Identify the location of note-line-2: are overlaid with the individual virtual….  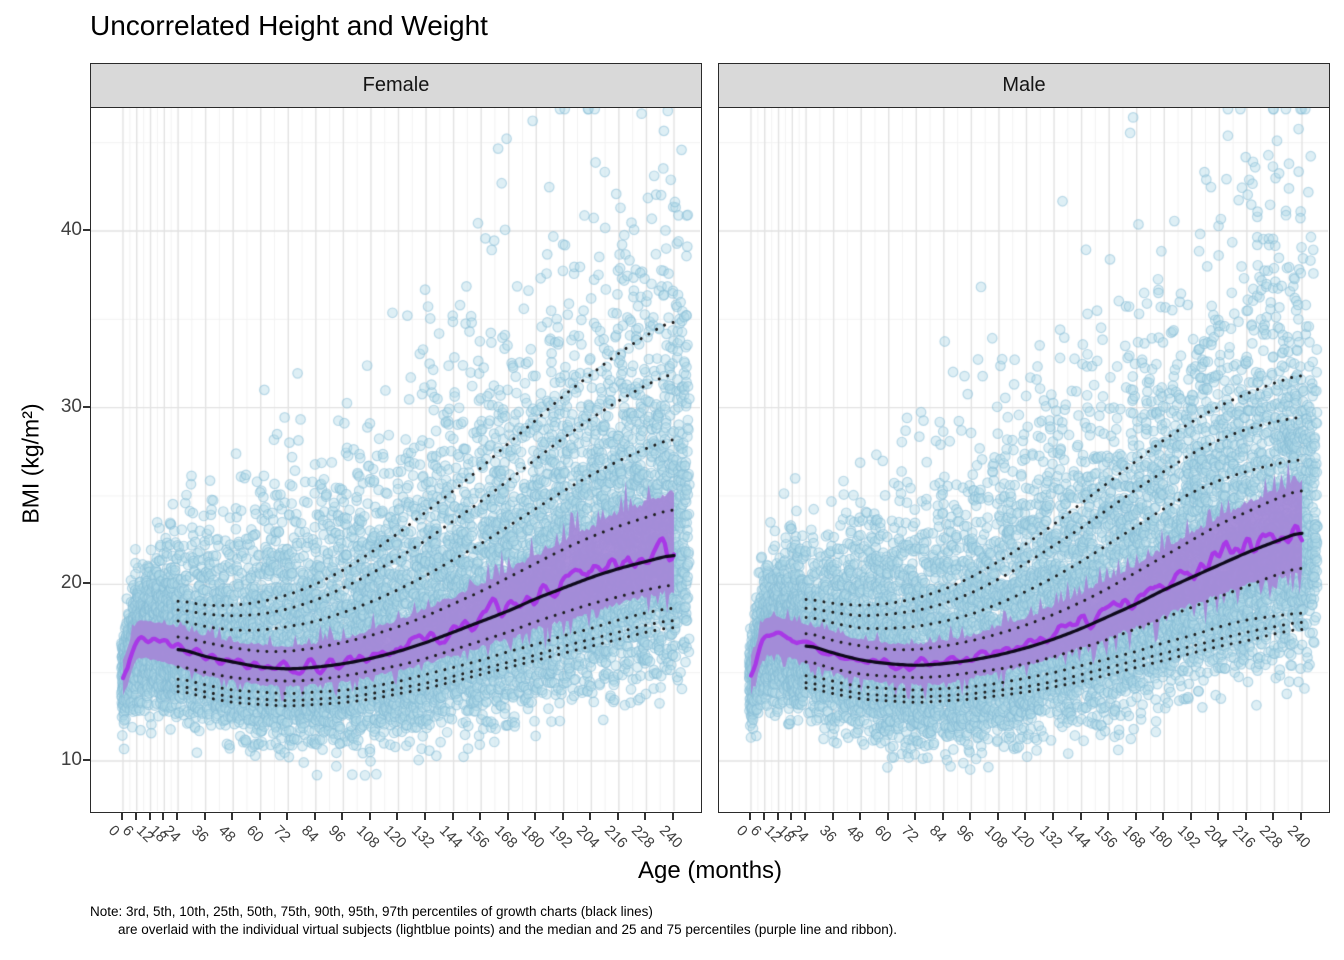
(507, 929).